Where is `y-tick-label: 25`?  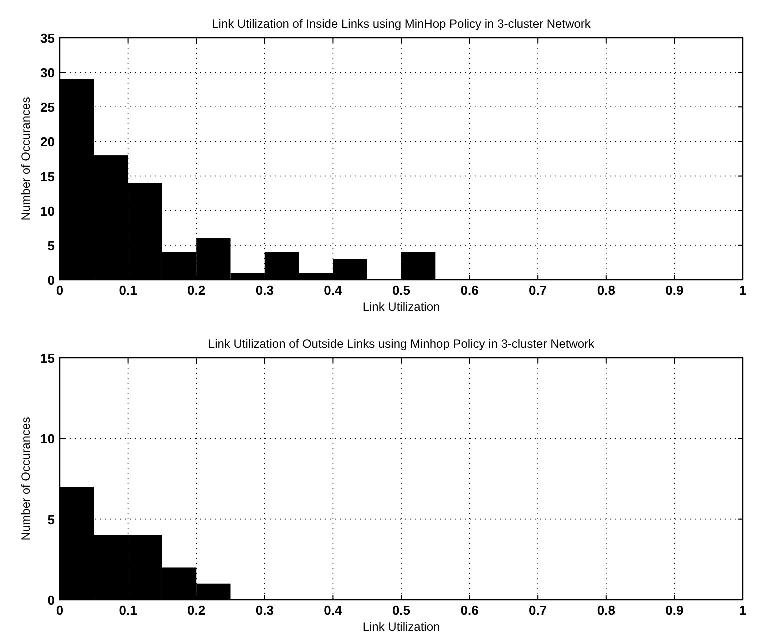
y-tick-label: 25 is located at coordinates (47, 108).